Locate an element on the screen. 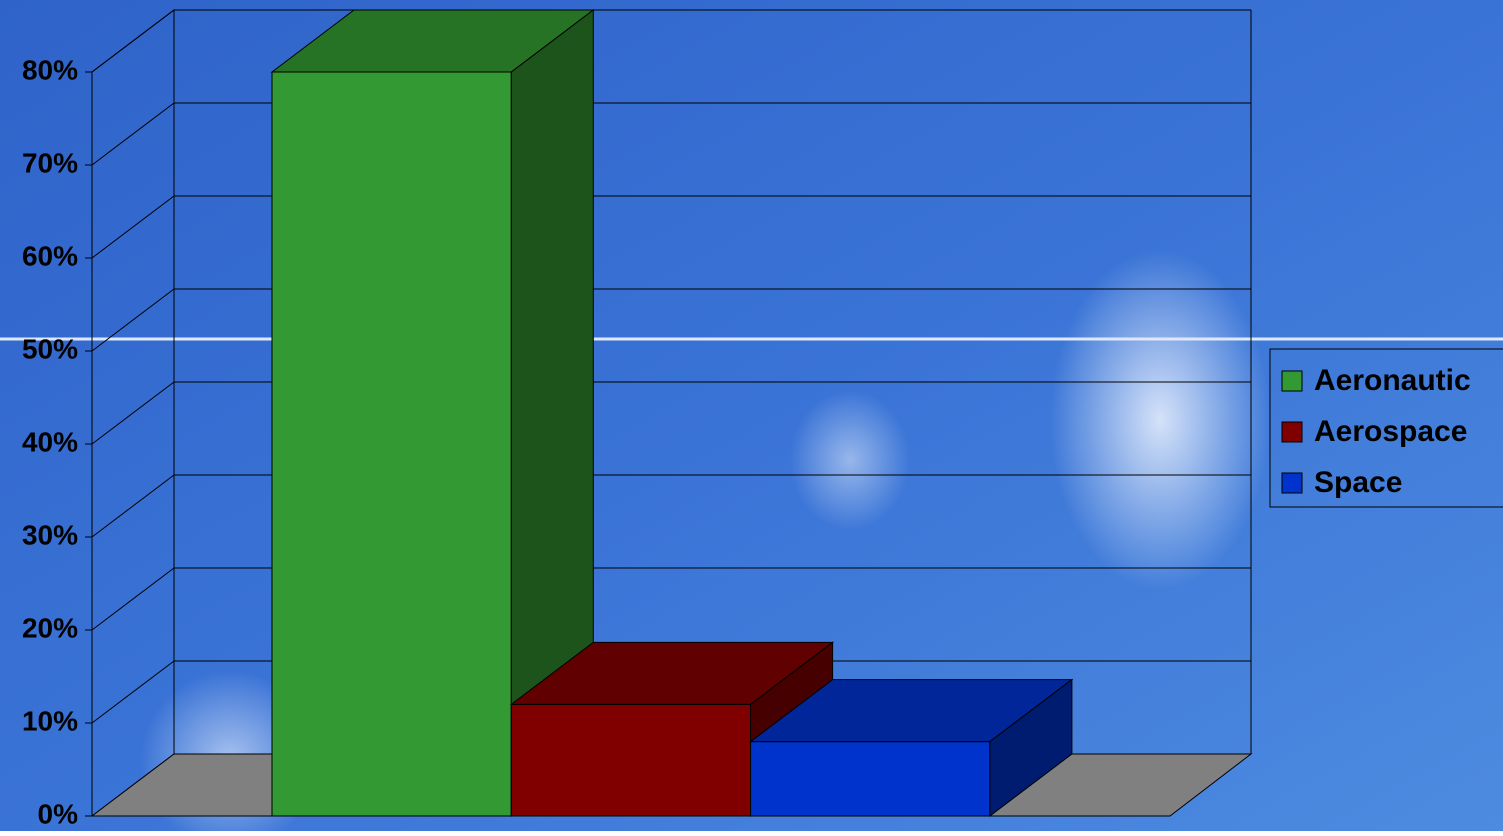  bar-side is located at coordinates (1031, 748).